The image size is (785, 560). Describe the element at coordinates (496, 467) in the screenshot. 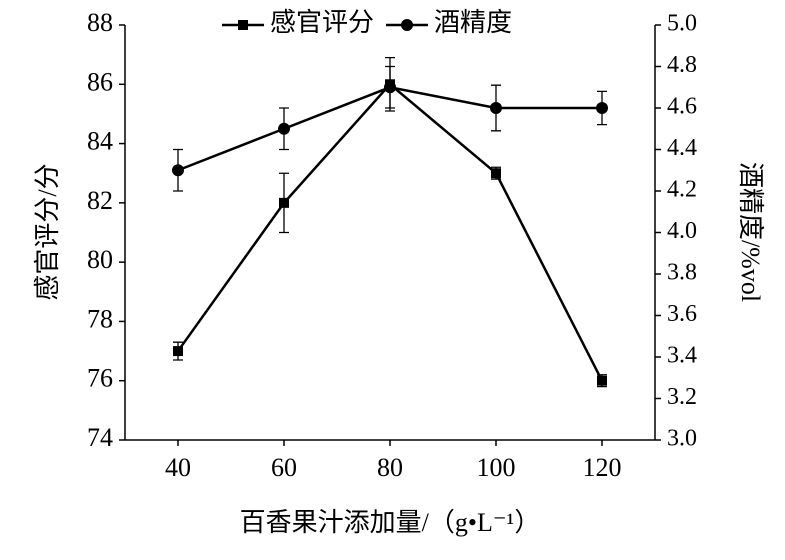

I see `x-tick-label: 100` at that location.